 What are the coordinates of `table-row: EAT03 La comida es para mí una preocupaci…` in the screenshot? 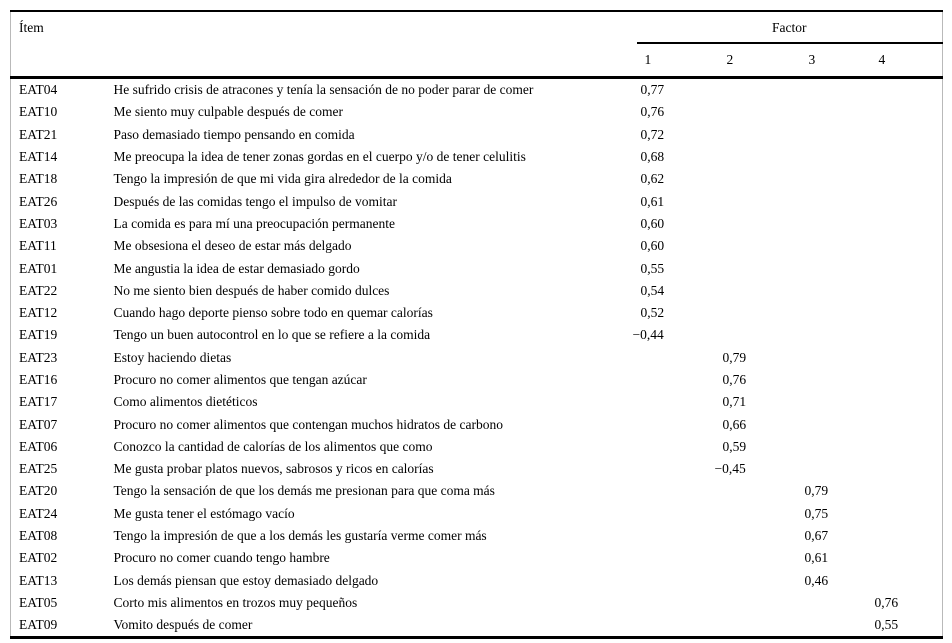 It's located at (477, 224).